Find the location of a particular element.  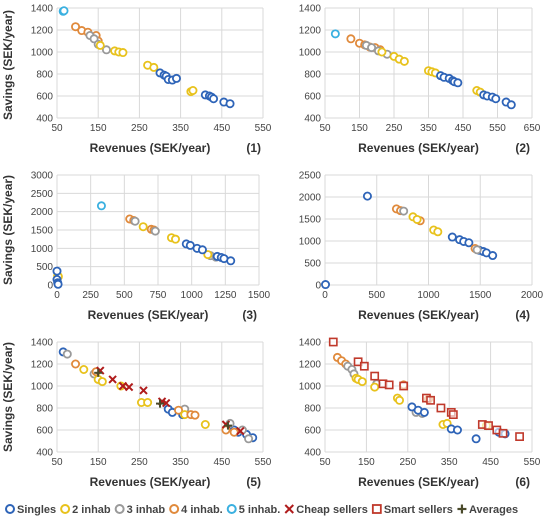

panel-label: (1) is located at coordinates (253, 148).